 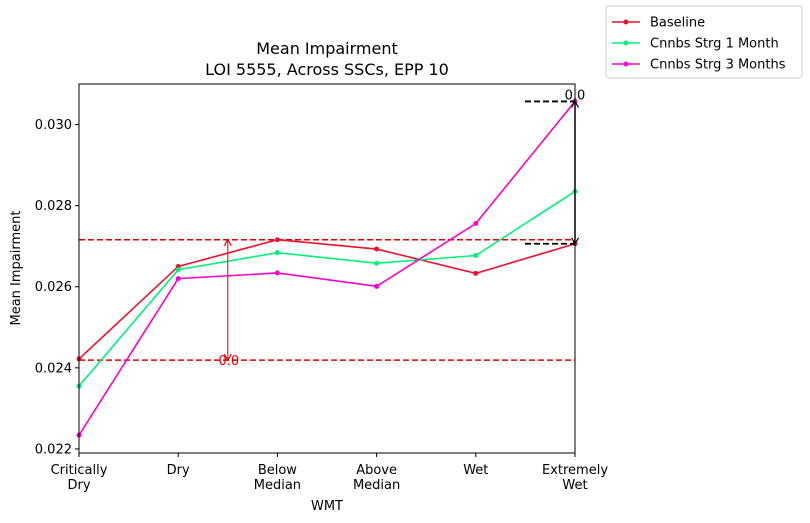 What do you see at coordinates (16, 268) in the screenshot?
I see `y-axis-label: Mean Impairment` at bounding box center [16, 268].